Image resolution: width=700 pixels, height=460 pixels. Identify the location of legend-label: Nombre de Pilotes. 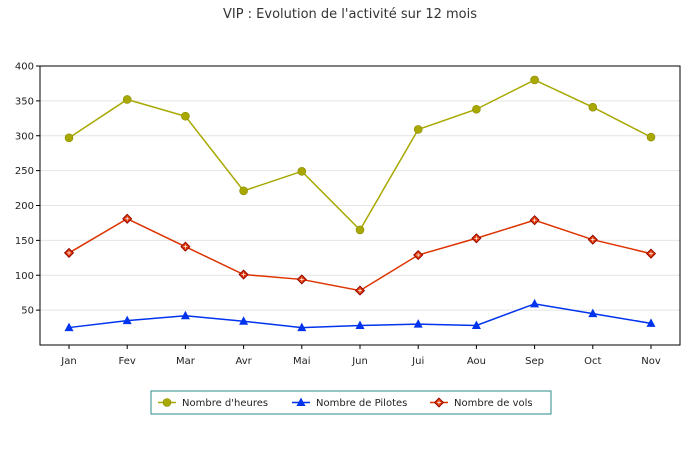
(361, 403).